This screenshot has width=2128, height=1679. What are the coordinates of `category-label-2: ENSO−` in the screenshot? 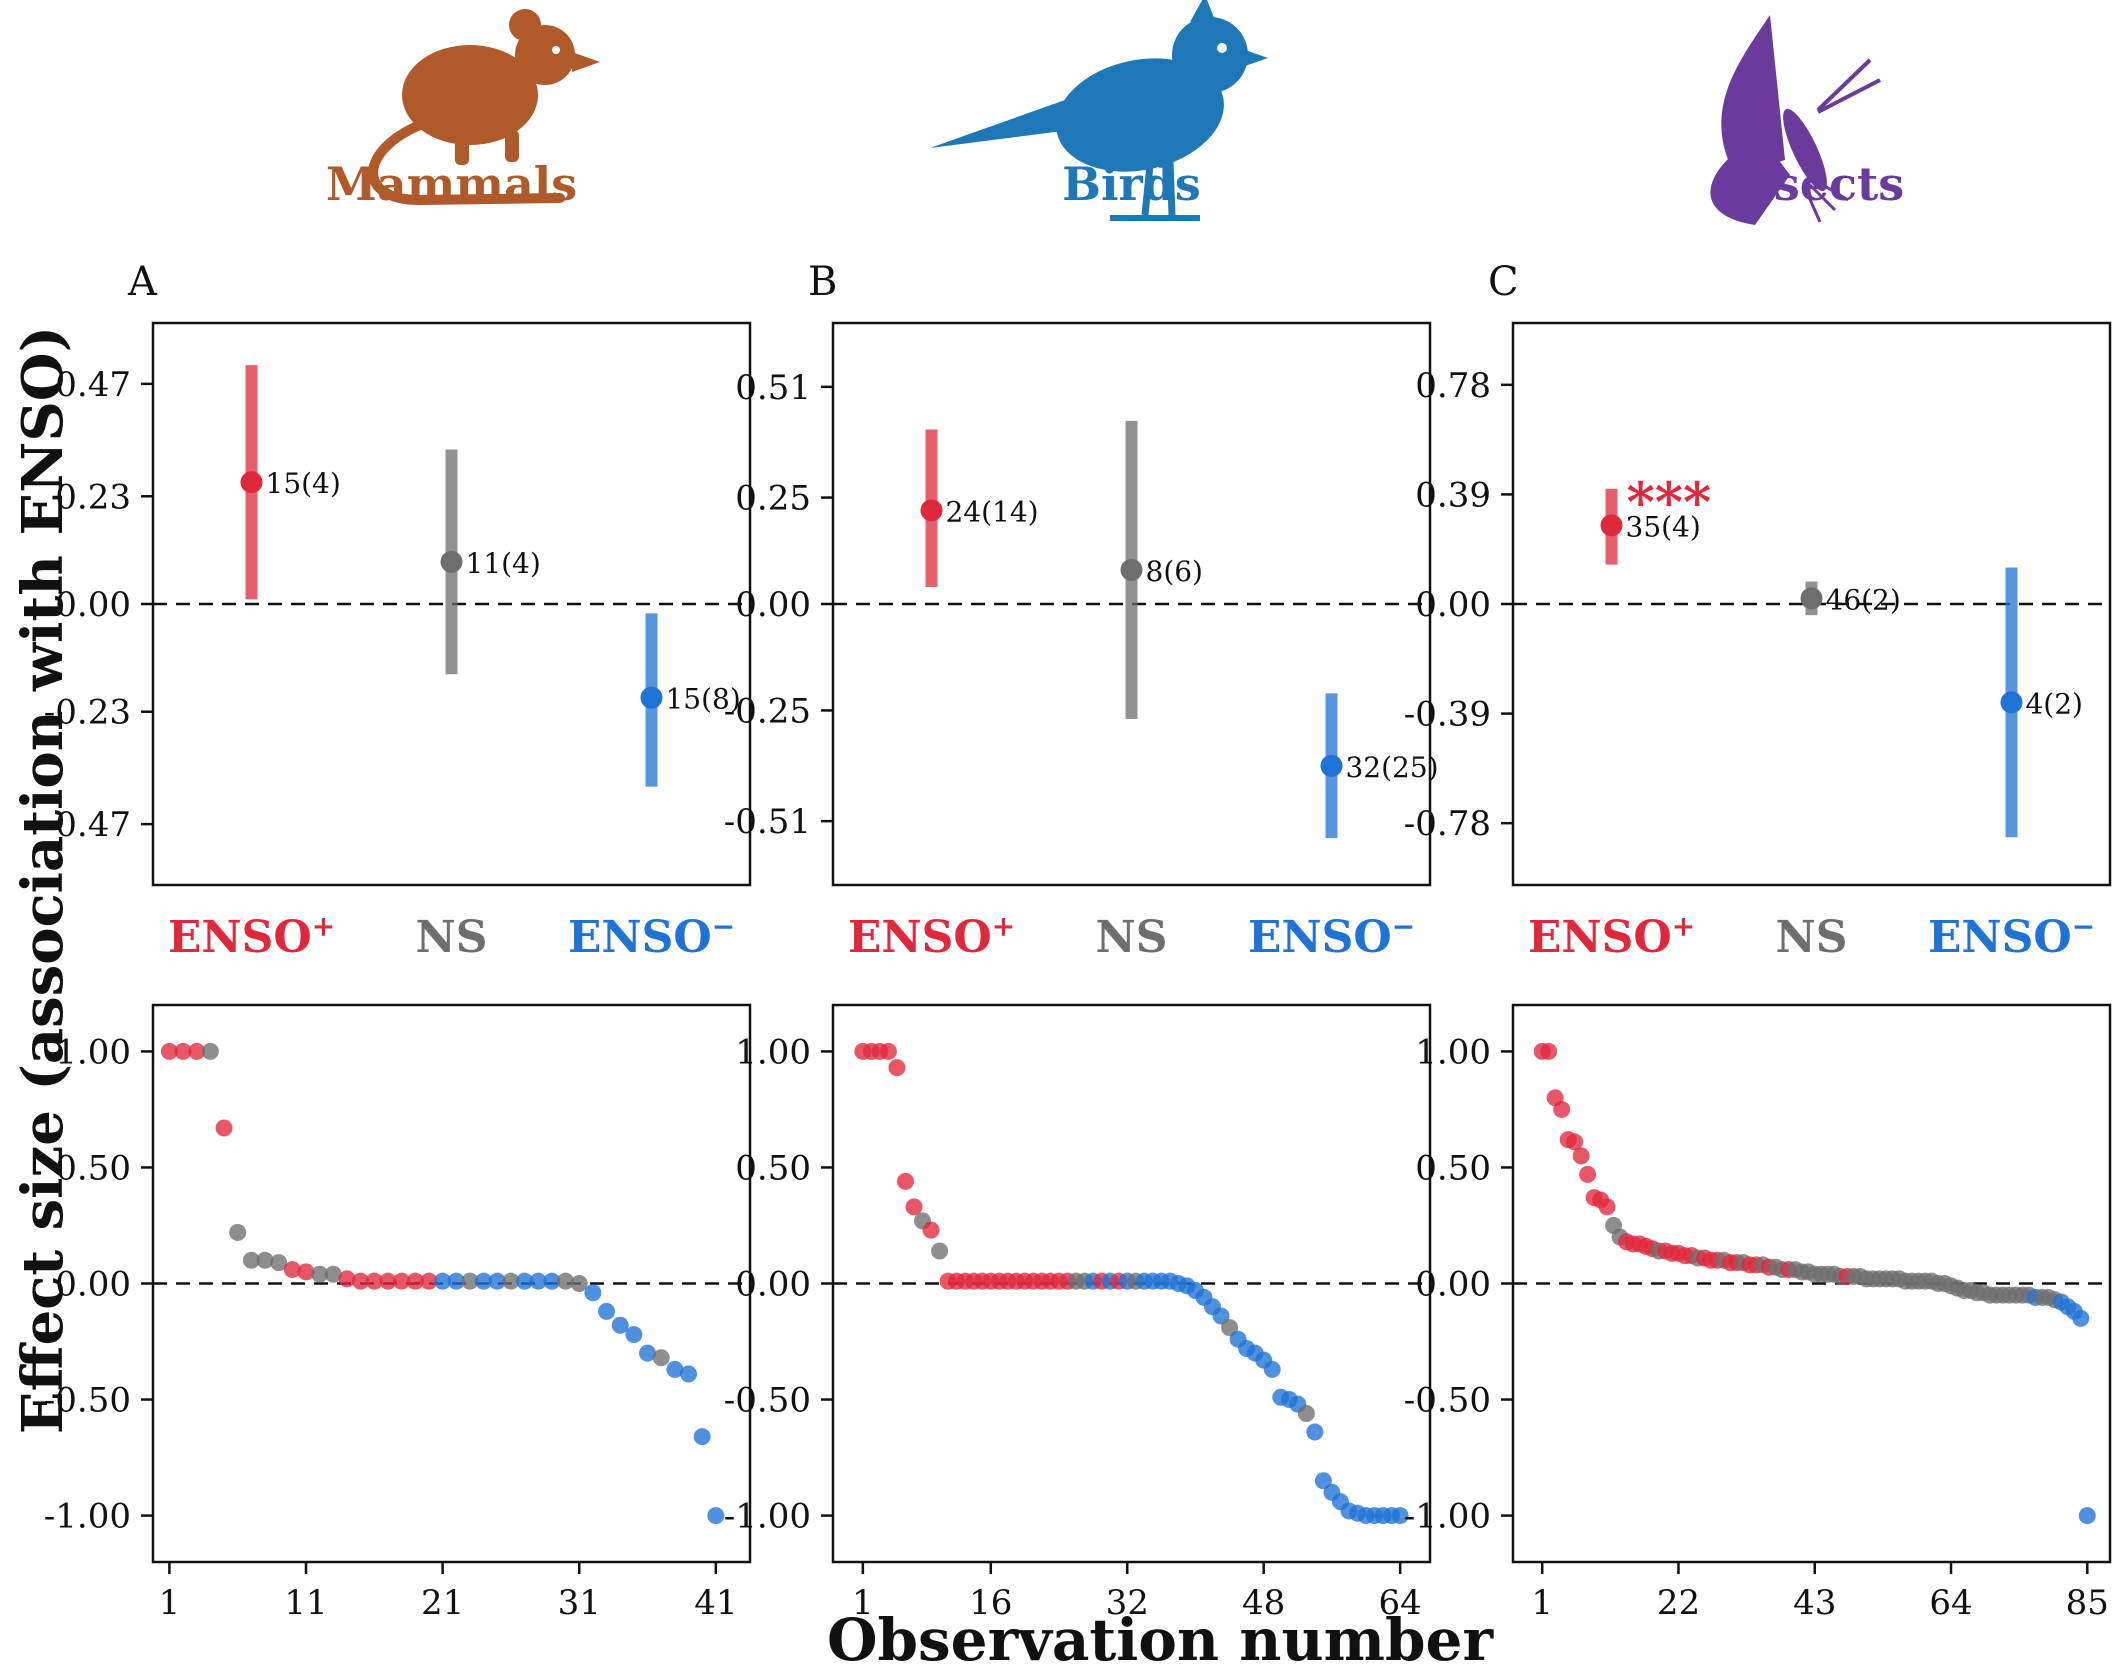 It's located at (651, 936).